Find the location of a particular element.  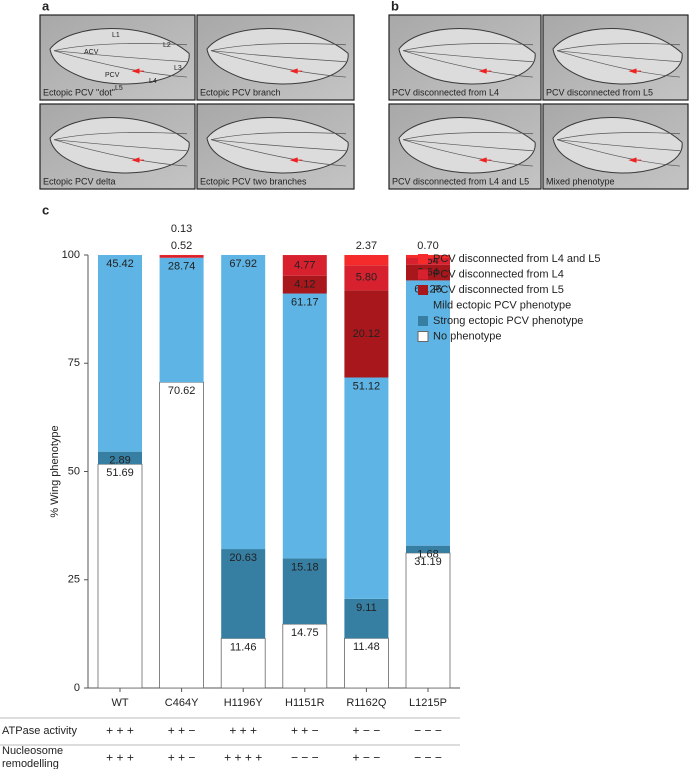

x-tick-label: L1215P is located at coordinates (428, 703).